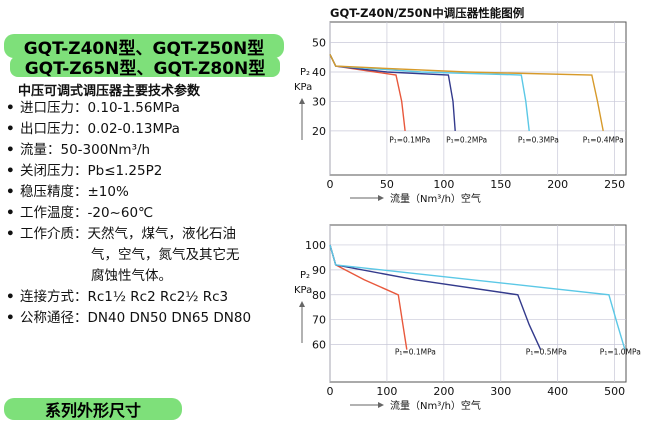 The height and width of the screenshot is (426, 649). Describe the element at coordinates (319, 101) in the screenshot. I see `y-tick-label: 30` at that location.